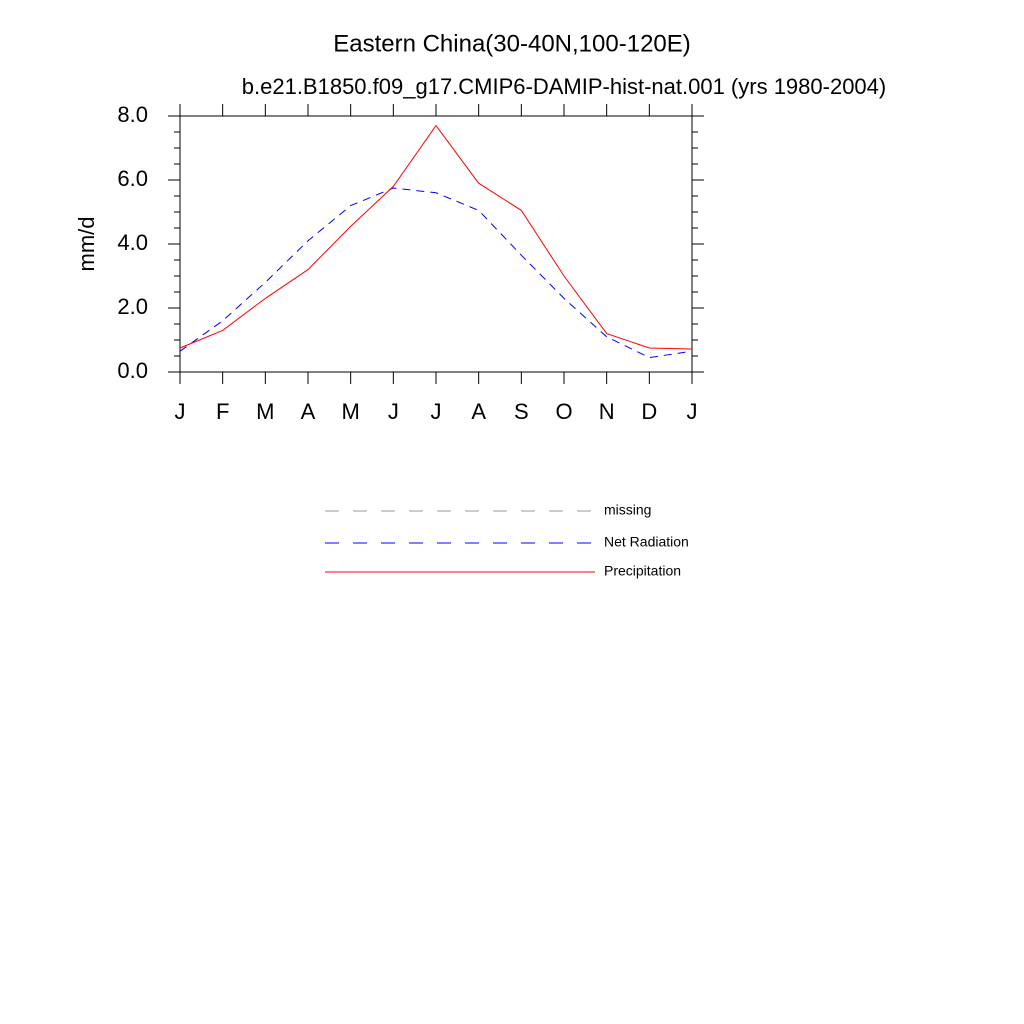 Image resolution: width=1024 pixels, height=1024 pixels. Describe the element at coordinates (512, 43) in the screenshot. I see `chart-title: Eastern China(30-40N,100-120E)` at that location.